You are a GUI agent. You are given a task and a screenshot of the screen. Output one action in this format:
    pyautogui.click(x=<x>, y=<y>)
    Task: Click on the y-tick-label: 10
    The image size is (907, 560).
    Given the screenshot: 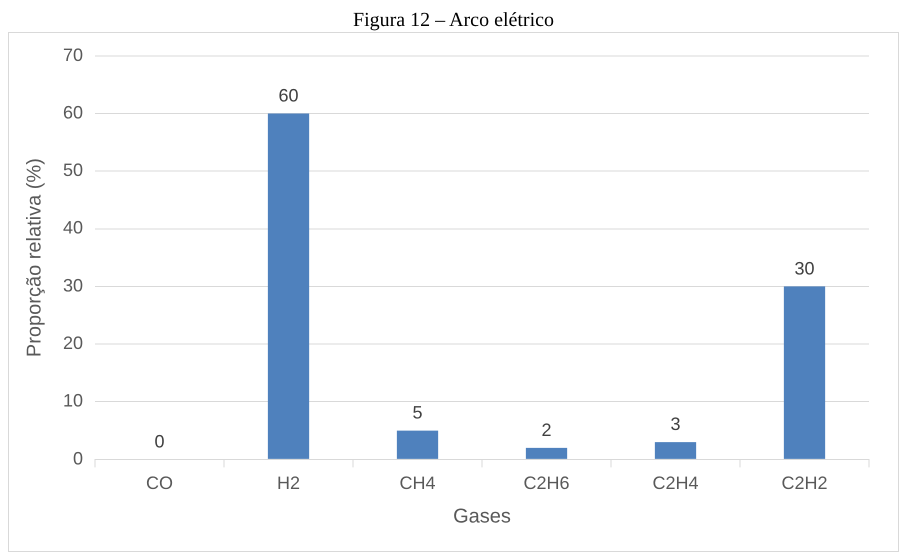 What is the action you would take?
    pyautogui.click(x=73, y=400)
    